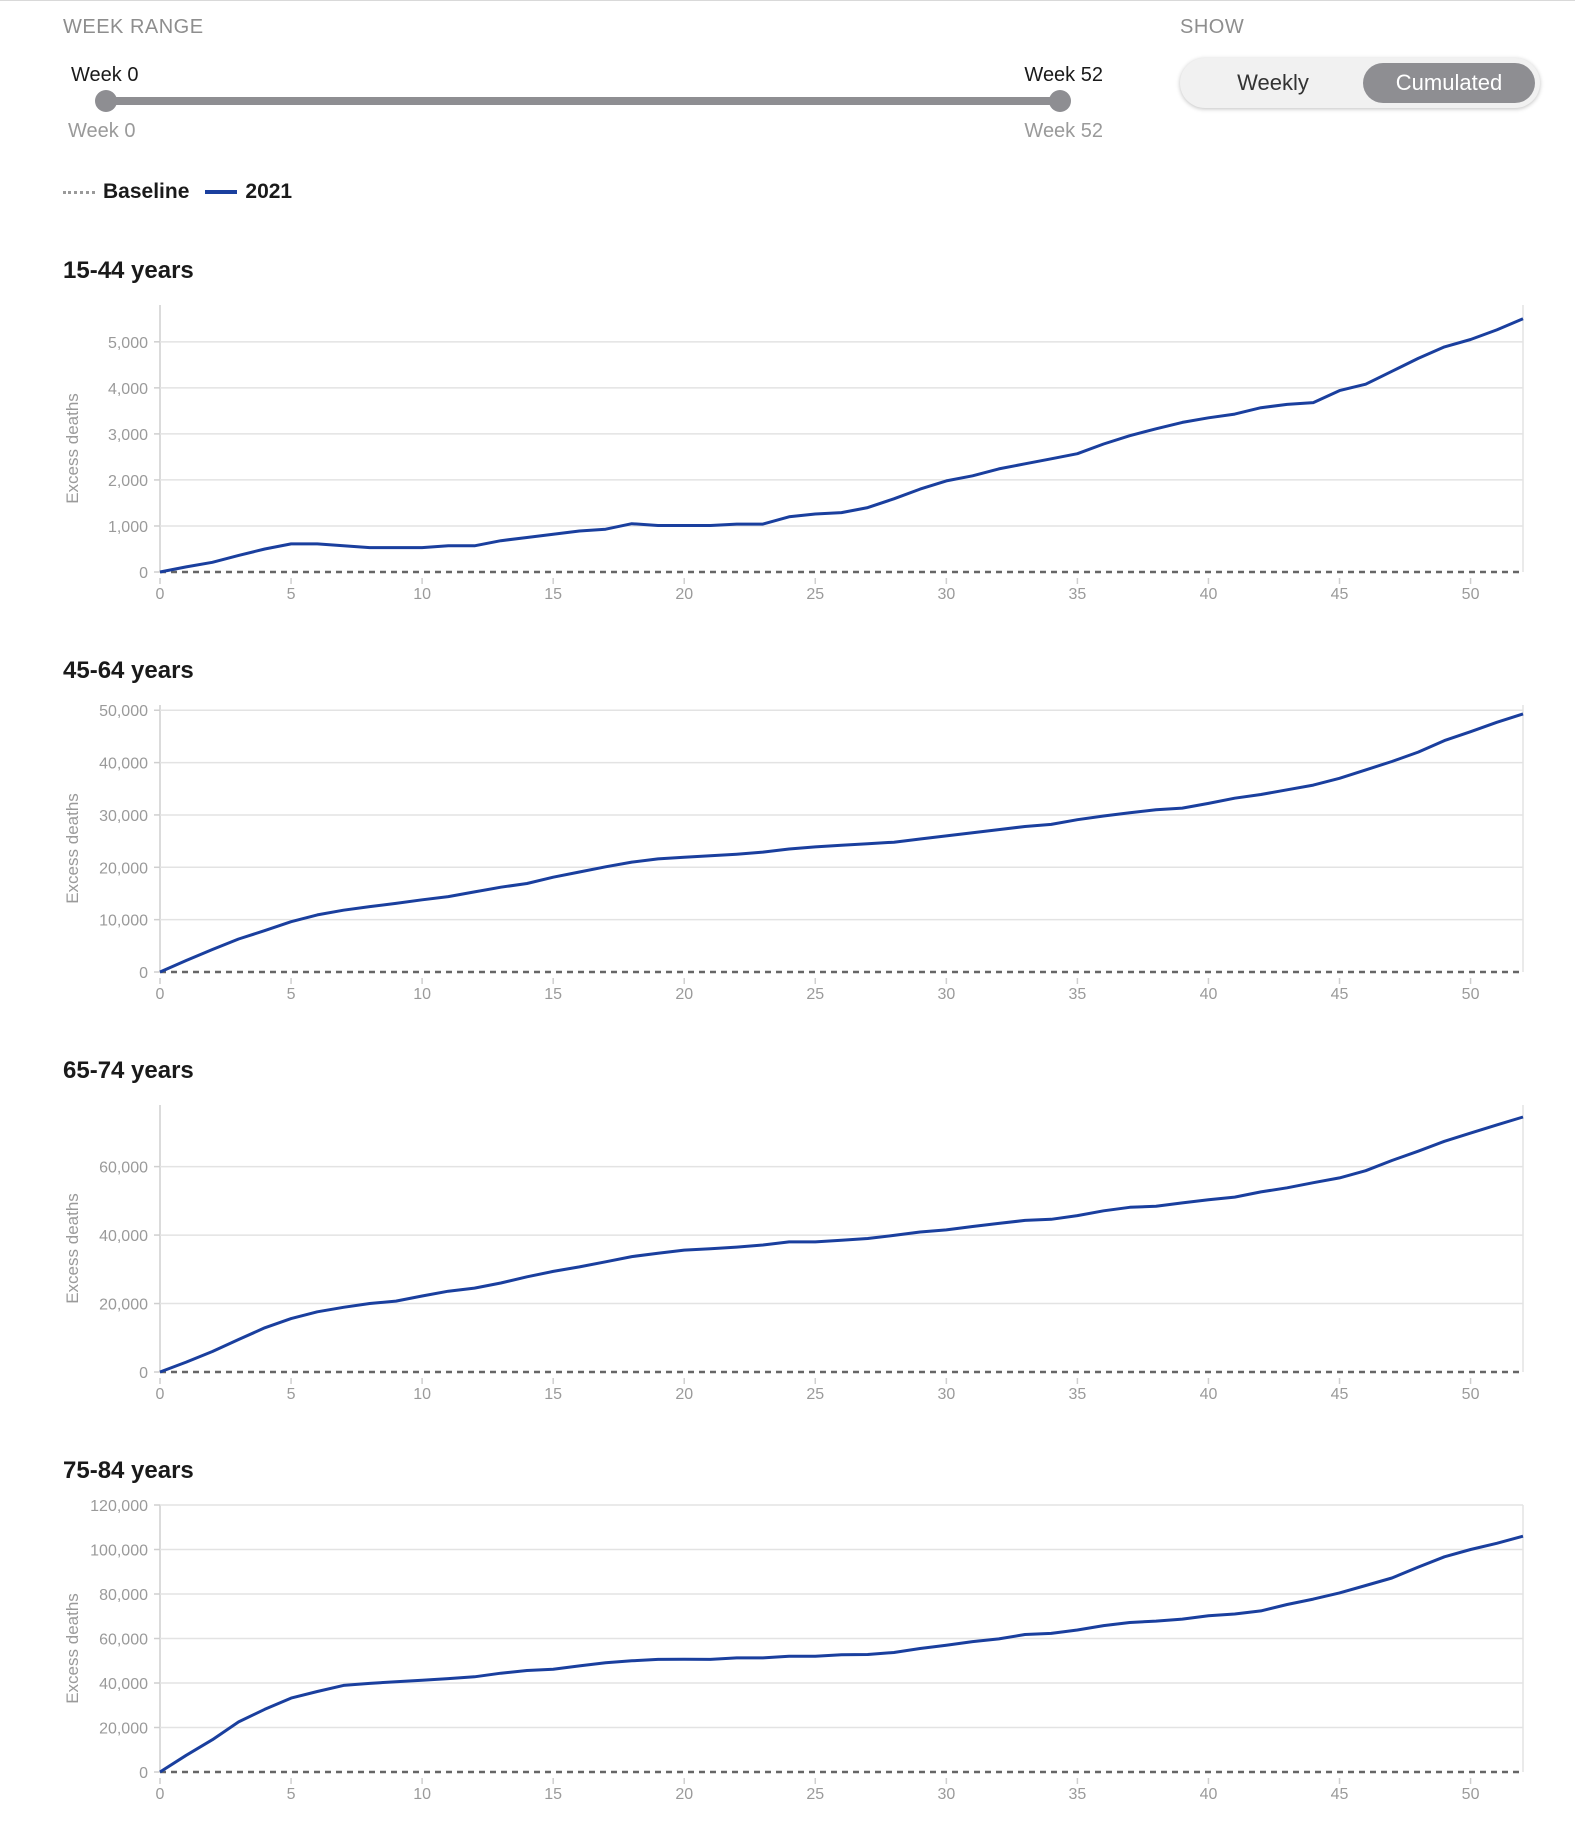  Describe the element at coordinates (123, 816) in the screenshot. I see `y-tick-label: 30,000` at that location.